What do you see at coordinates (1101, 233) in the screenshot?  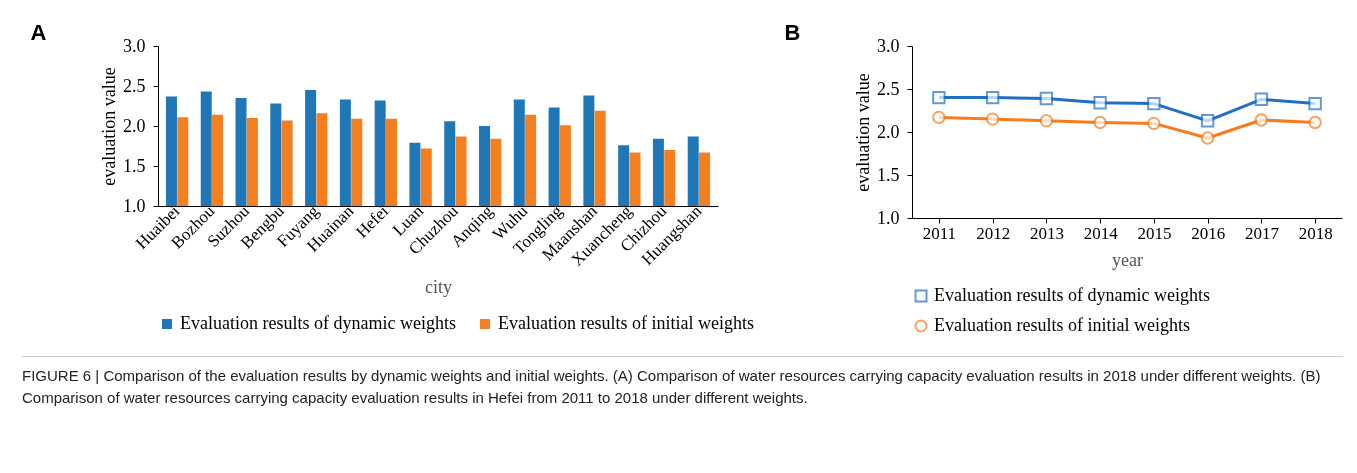 I see `x-tick-label: 2014` at bounding box center [1101, 233].